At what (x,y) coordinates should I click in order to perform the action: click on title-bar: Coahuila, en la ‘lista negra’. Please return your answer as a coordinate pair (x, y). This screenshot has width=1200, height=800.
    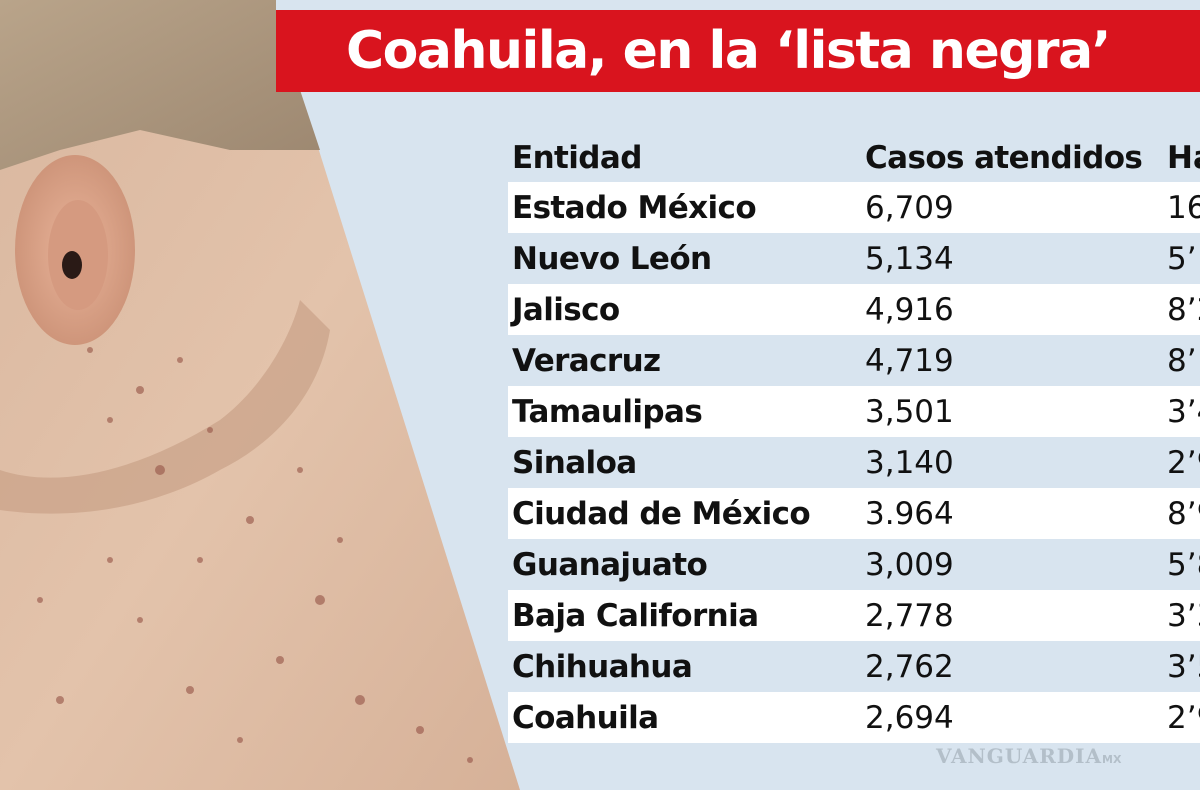
    Looking at the image, I should click on (738, 51).